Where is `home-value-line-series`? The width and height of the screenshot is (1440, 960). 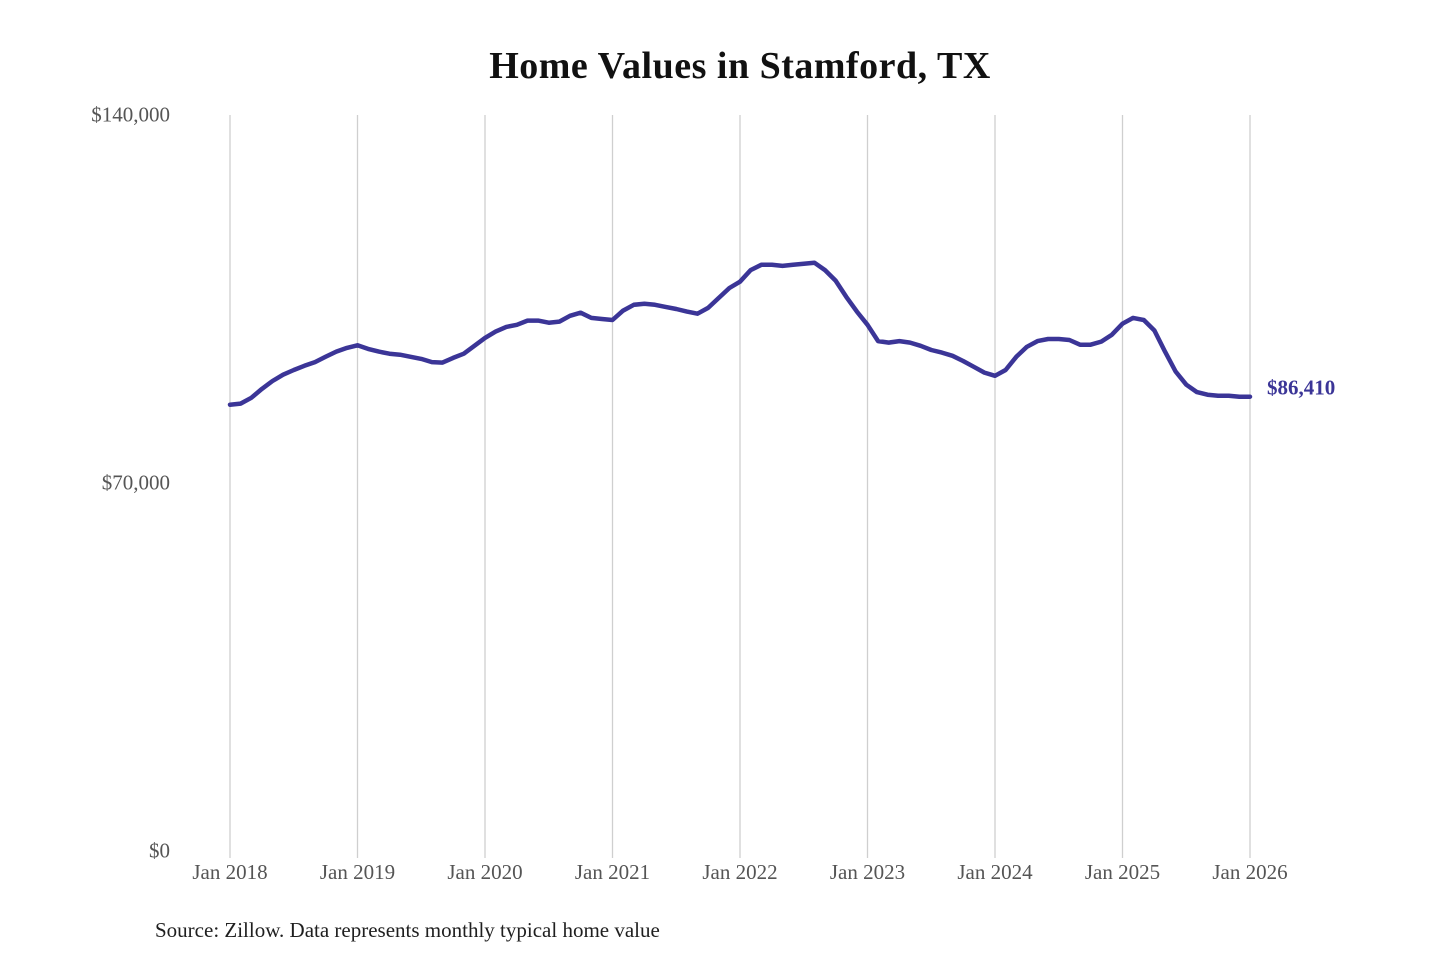 home-value-line-series is located at coordinates (740, 333).